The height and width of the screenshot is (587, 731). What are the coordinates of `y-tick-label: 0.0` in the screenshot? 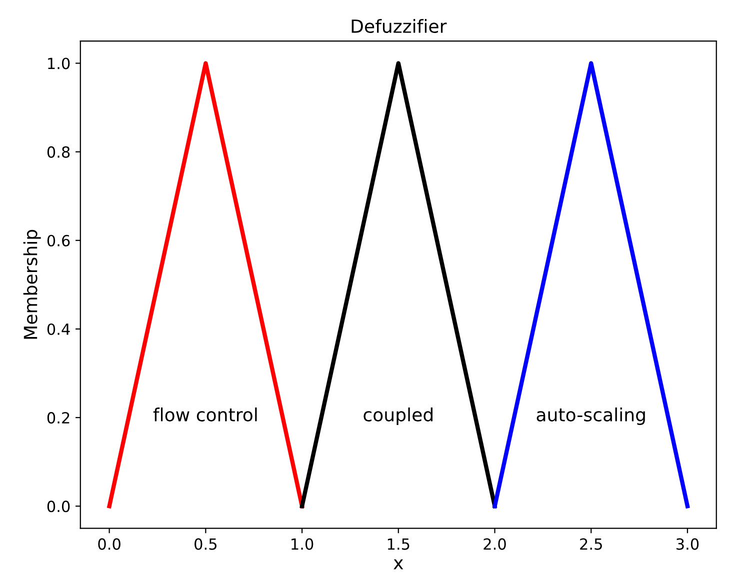 It's located at (58, 506).